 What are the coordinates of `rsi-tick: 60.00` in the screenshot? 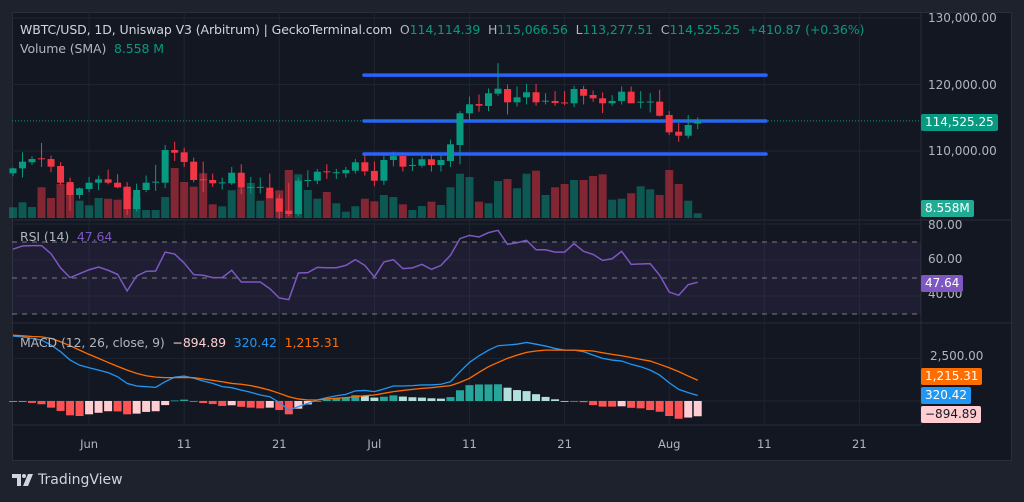 It's located at (945, 259).